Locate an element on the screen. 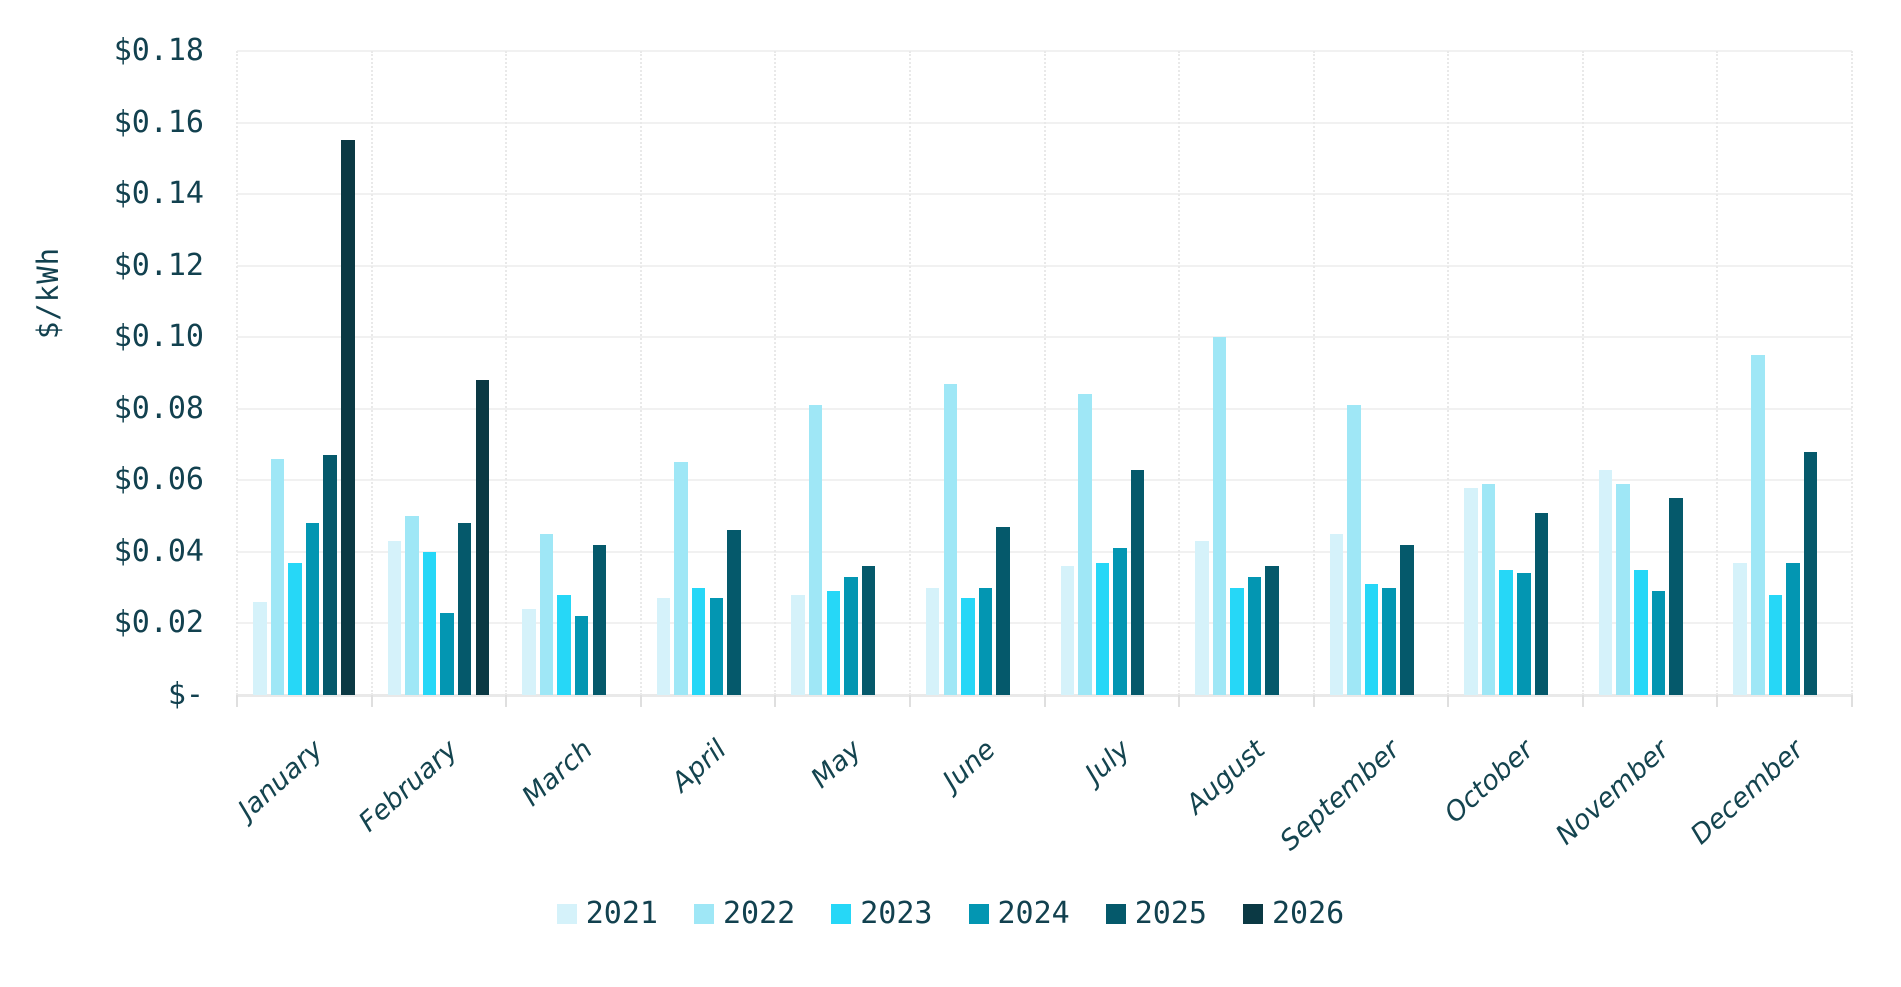 This screenshot has height=987, width=1901. bar-2024-february is located at coordinates (447, 653).